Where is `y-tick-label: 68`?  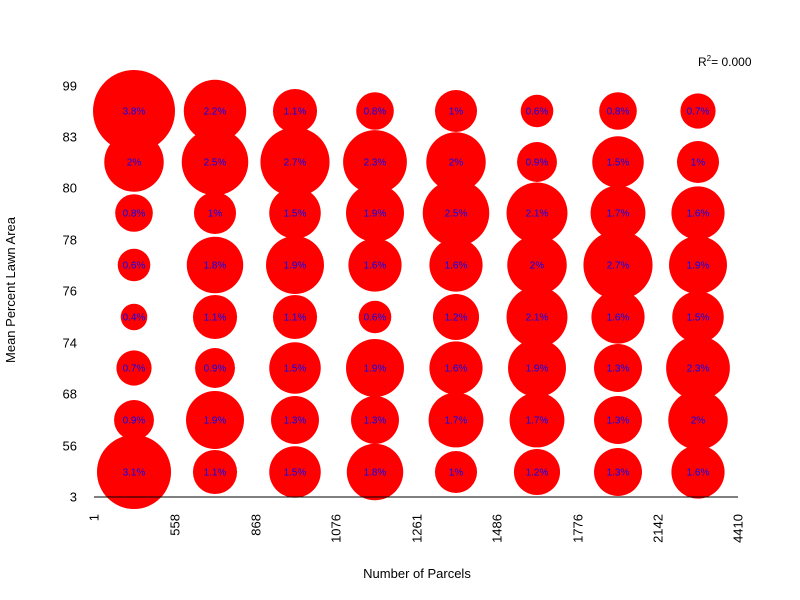
y-tick-label: 68 is located at coordinates (70, 394).